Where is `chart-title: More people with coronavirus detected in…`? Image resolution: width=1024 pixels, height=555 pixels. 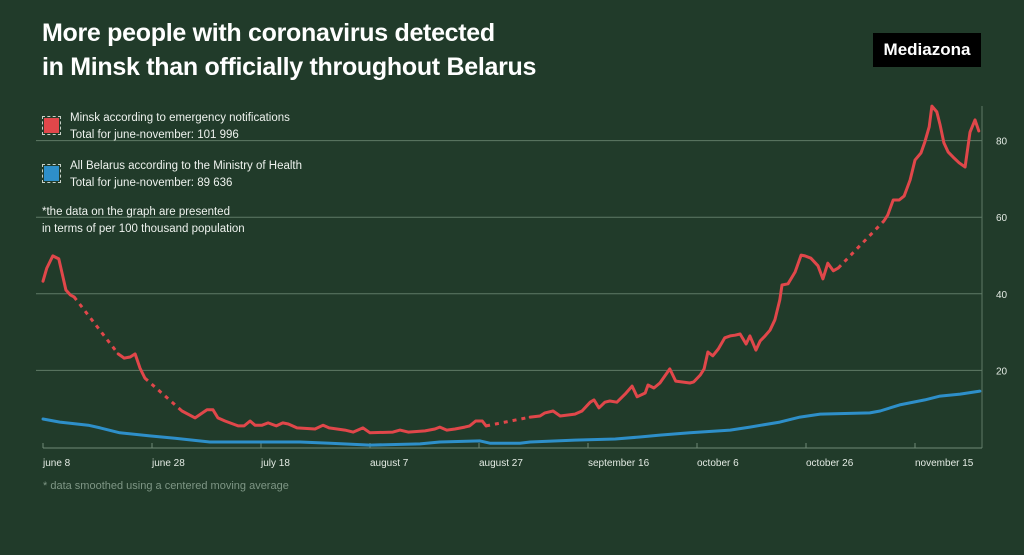
chart-title: More people with coronavirus detected in… is located at coordinates (289, 50).